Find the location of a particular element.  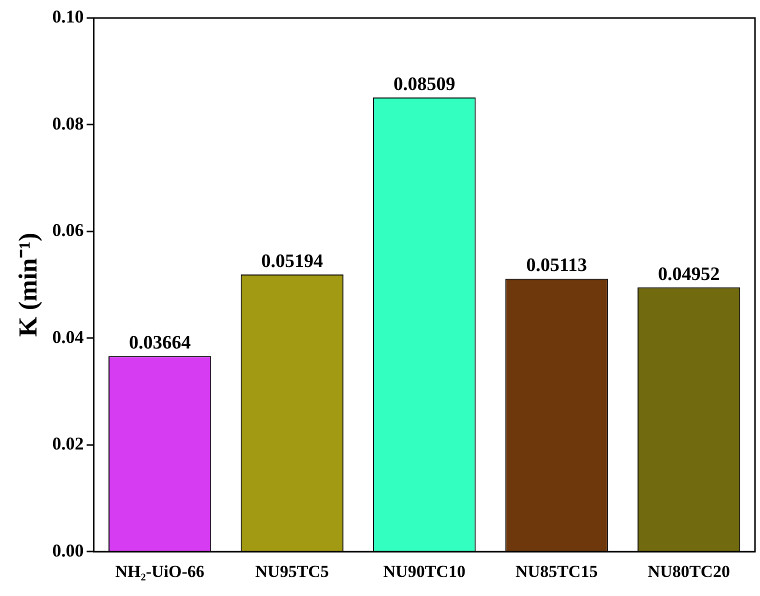

x-tick-label: NU95TC5 is located at coordinates (292, 572).